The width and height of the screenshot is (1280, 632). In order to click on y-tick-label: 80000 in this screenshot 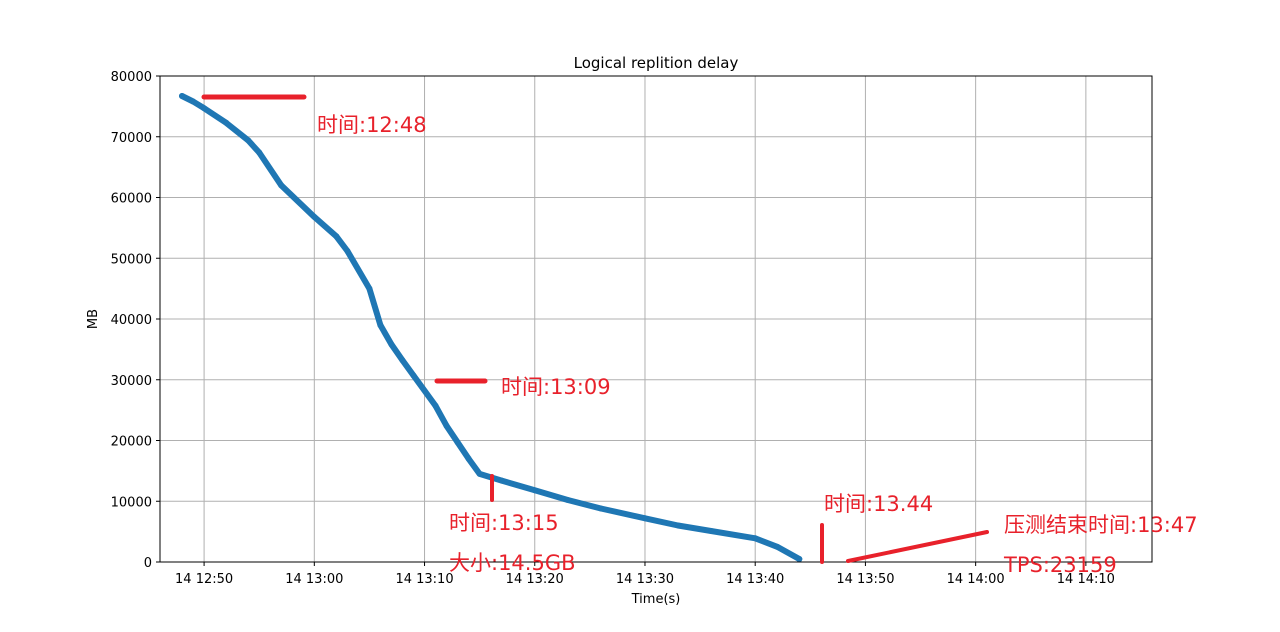, I will do `click(131, 77)`.